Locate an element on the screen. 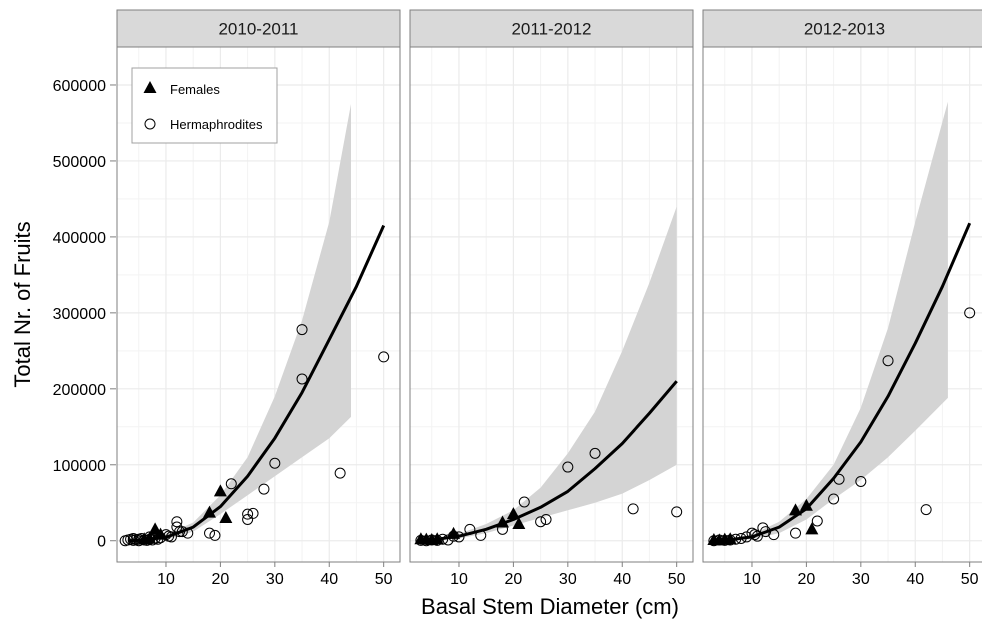  legend-hermaphrodite-label: Hermaphrodites is located at coordinates (216, 124).